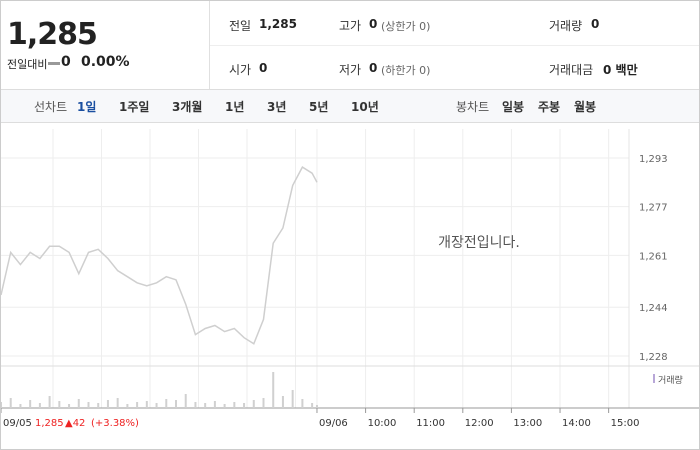  I want to click on tab-bar, so click(350, 106).